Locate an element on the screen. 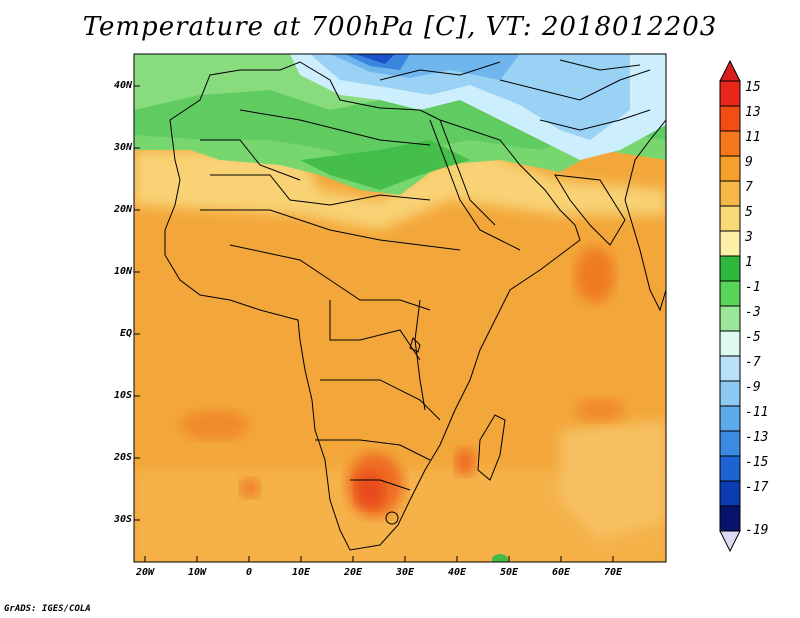 This screenshot has width=800, height=618. colorbar-label: -15 is located at coordinates (757, 462).